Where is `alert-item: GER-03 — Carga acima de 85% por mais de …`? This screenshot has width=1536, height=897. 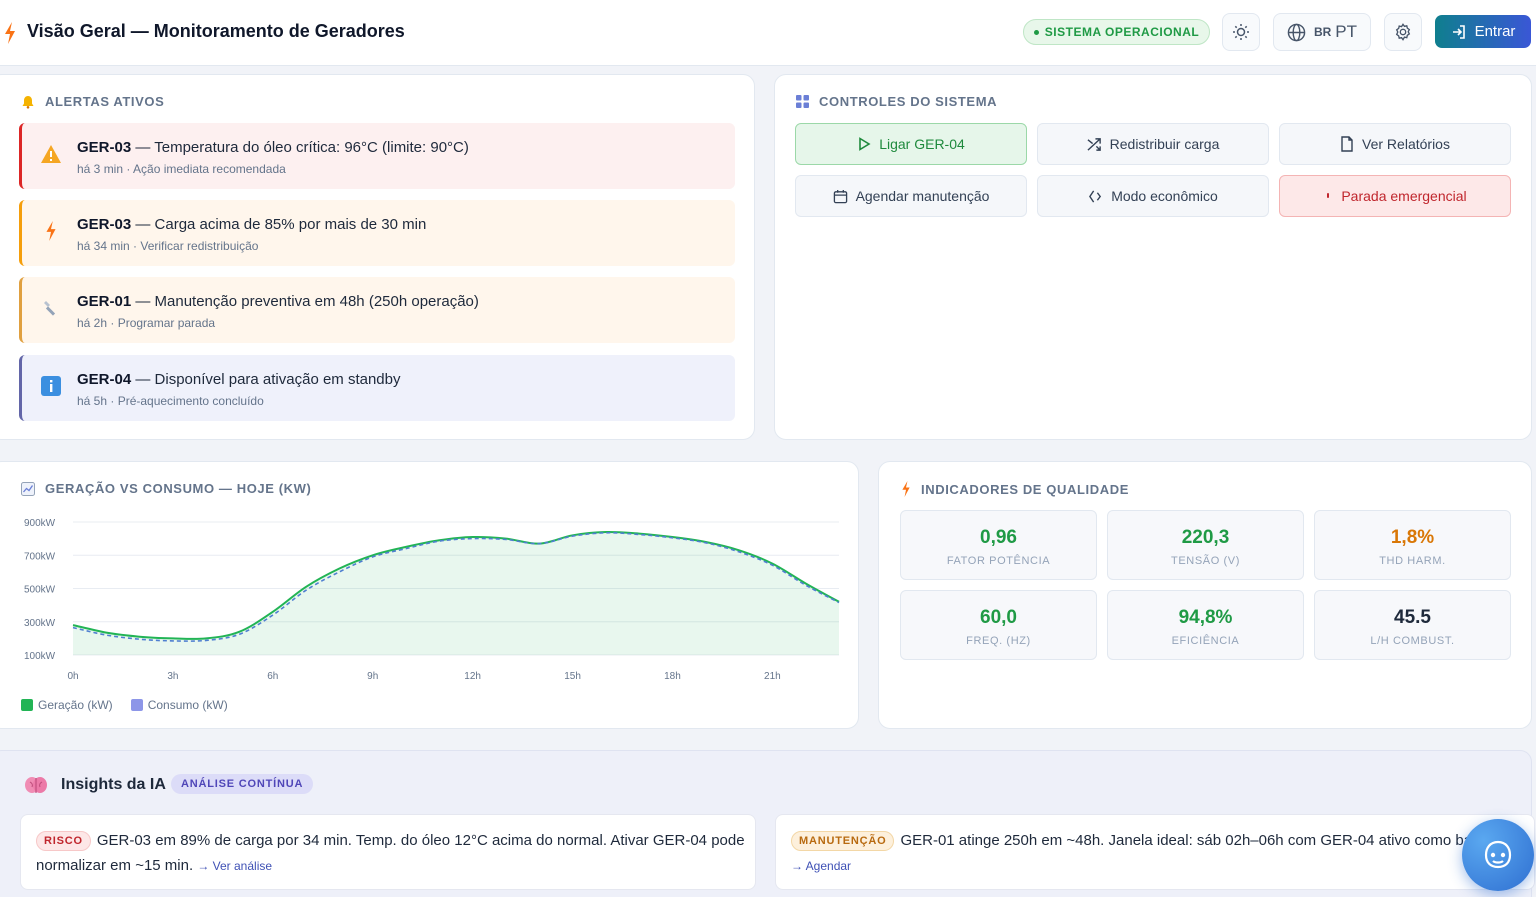 alert-item: GER-03 — Carga acima de 85% por mais de … is located at coordinates (377, 233).